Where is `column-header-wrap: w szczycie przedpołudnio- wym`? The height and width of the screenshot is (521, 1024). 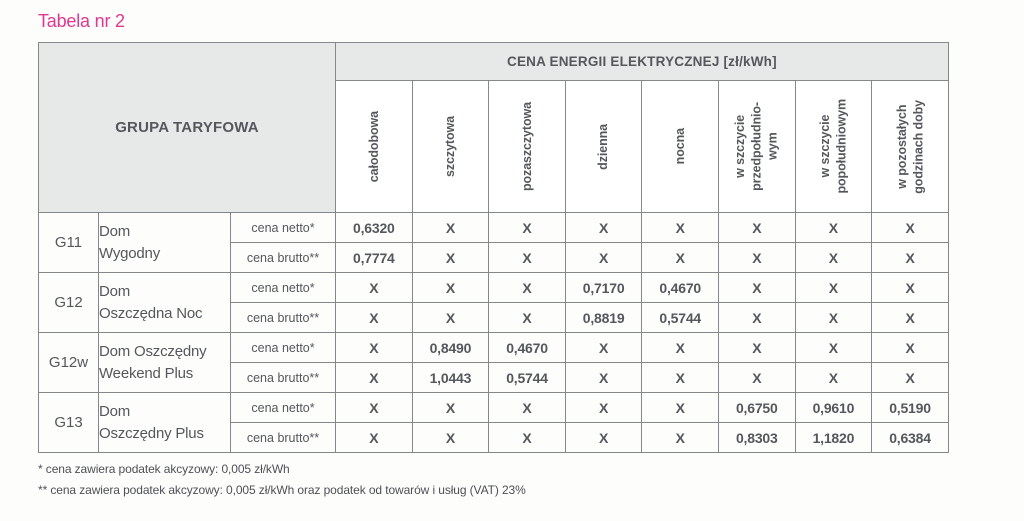
column-header-wrap: w szczycie przedpołudnio- wym is located at coordinates (757, 147).